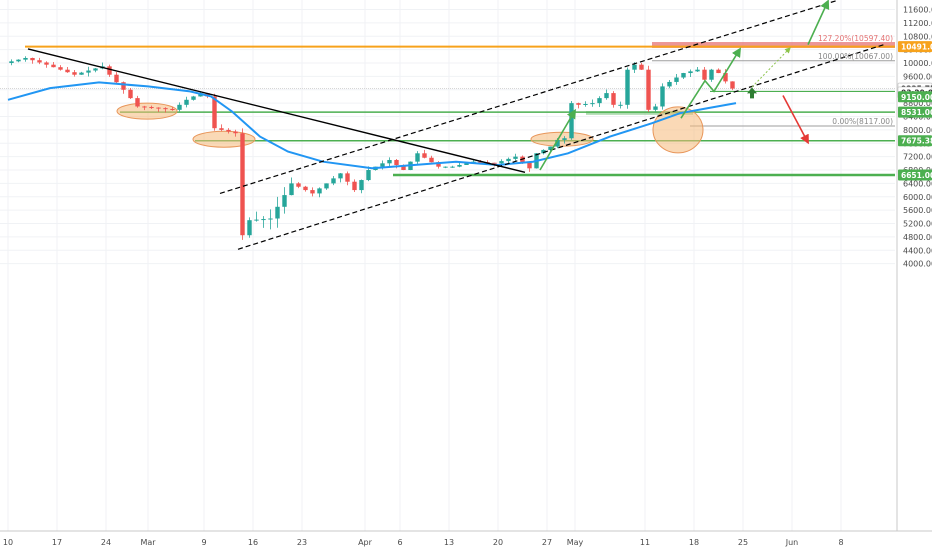  What do you see at coordinates (57, 542) in the screenshot?
I see `time-tick-label: 17` at bounding box center [57, 542].